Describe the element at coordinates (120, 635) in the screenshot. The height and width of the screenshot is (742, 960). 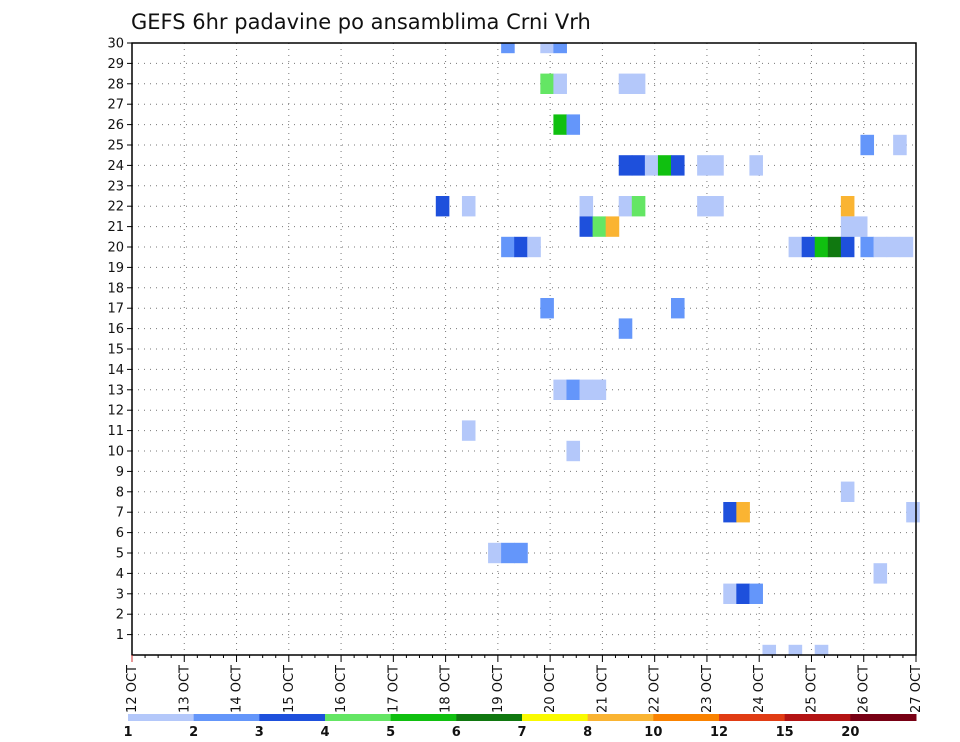
I see `y-tick-label: 1` at that location.